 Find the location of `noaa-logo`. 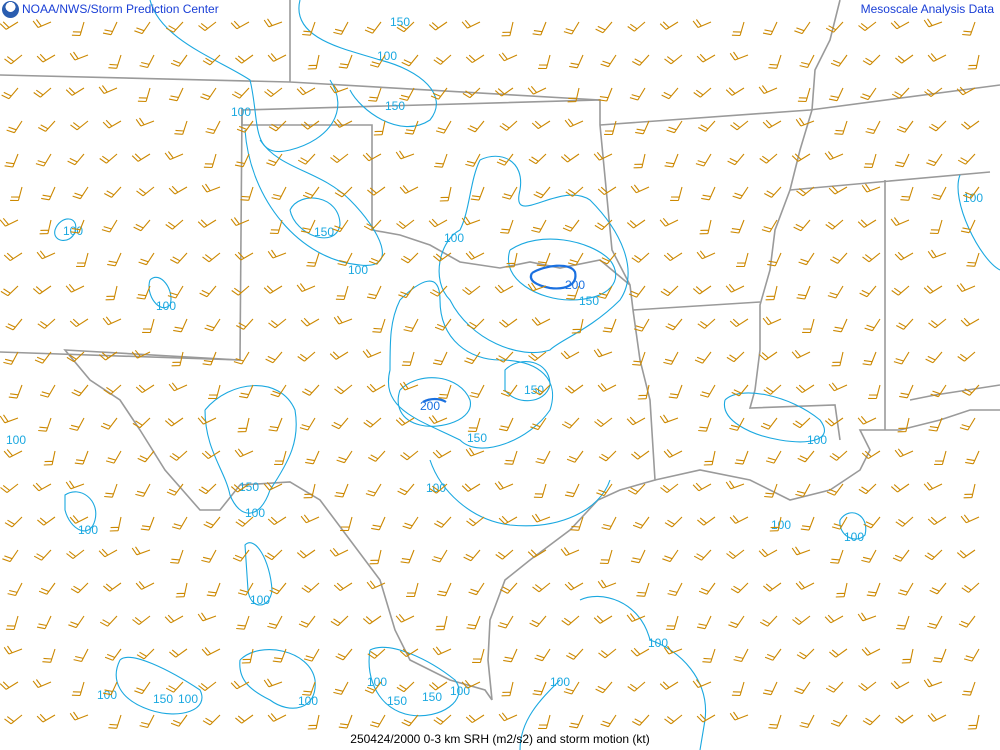

noaa-logo is located at coordinates (10, 9).